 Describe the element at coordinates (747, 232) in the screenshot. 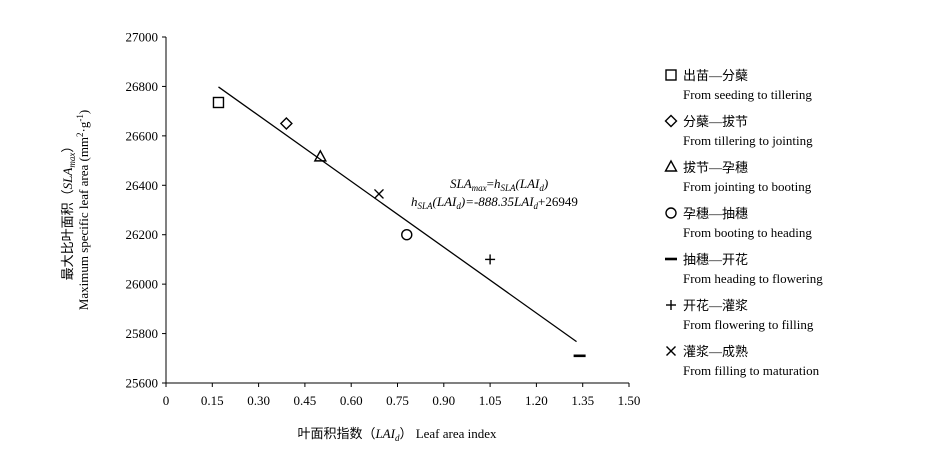

I see `legend-label-en: From booting to heading` at that location.